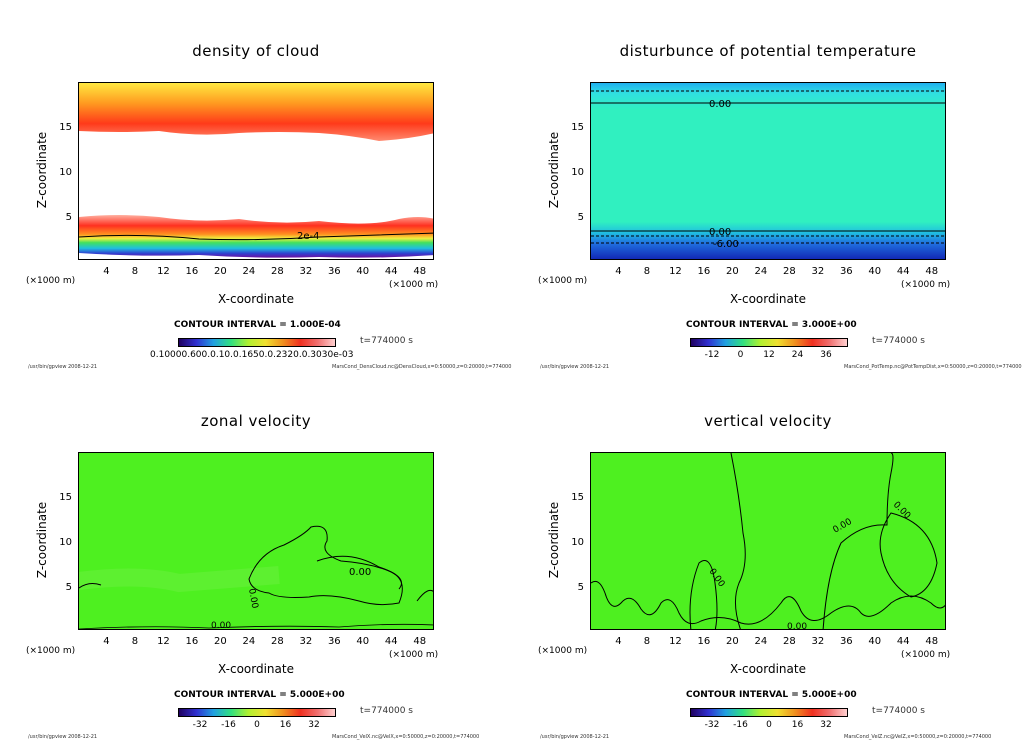 The width and height of the screenshot is (1024, 740). Describe the element at coordinates (256, 421) in the screenshot. I see `chart-title: zonal velocity` at that location.